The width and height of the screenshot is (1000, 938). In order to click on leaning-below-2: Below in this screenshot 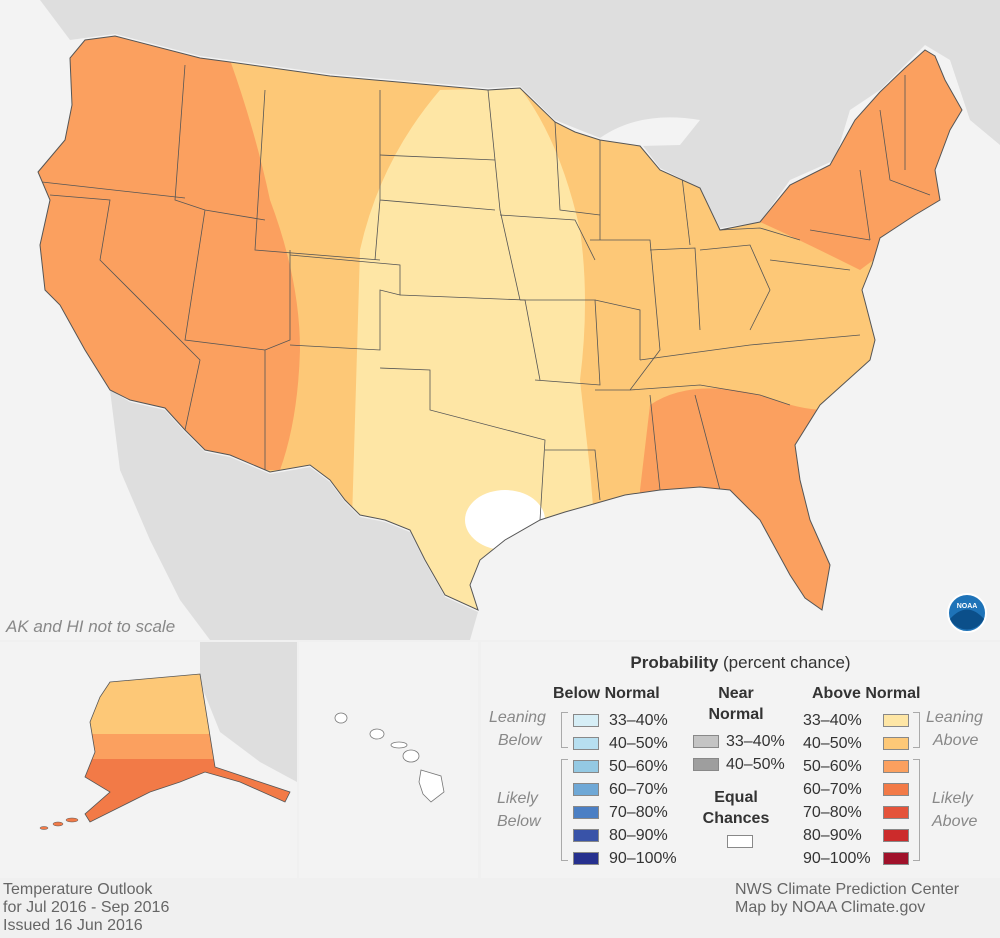, I will do `click(520, 740)`.